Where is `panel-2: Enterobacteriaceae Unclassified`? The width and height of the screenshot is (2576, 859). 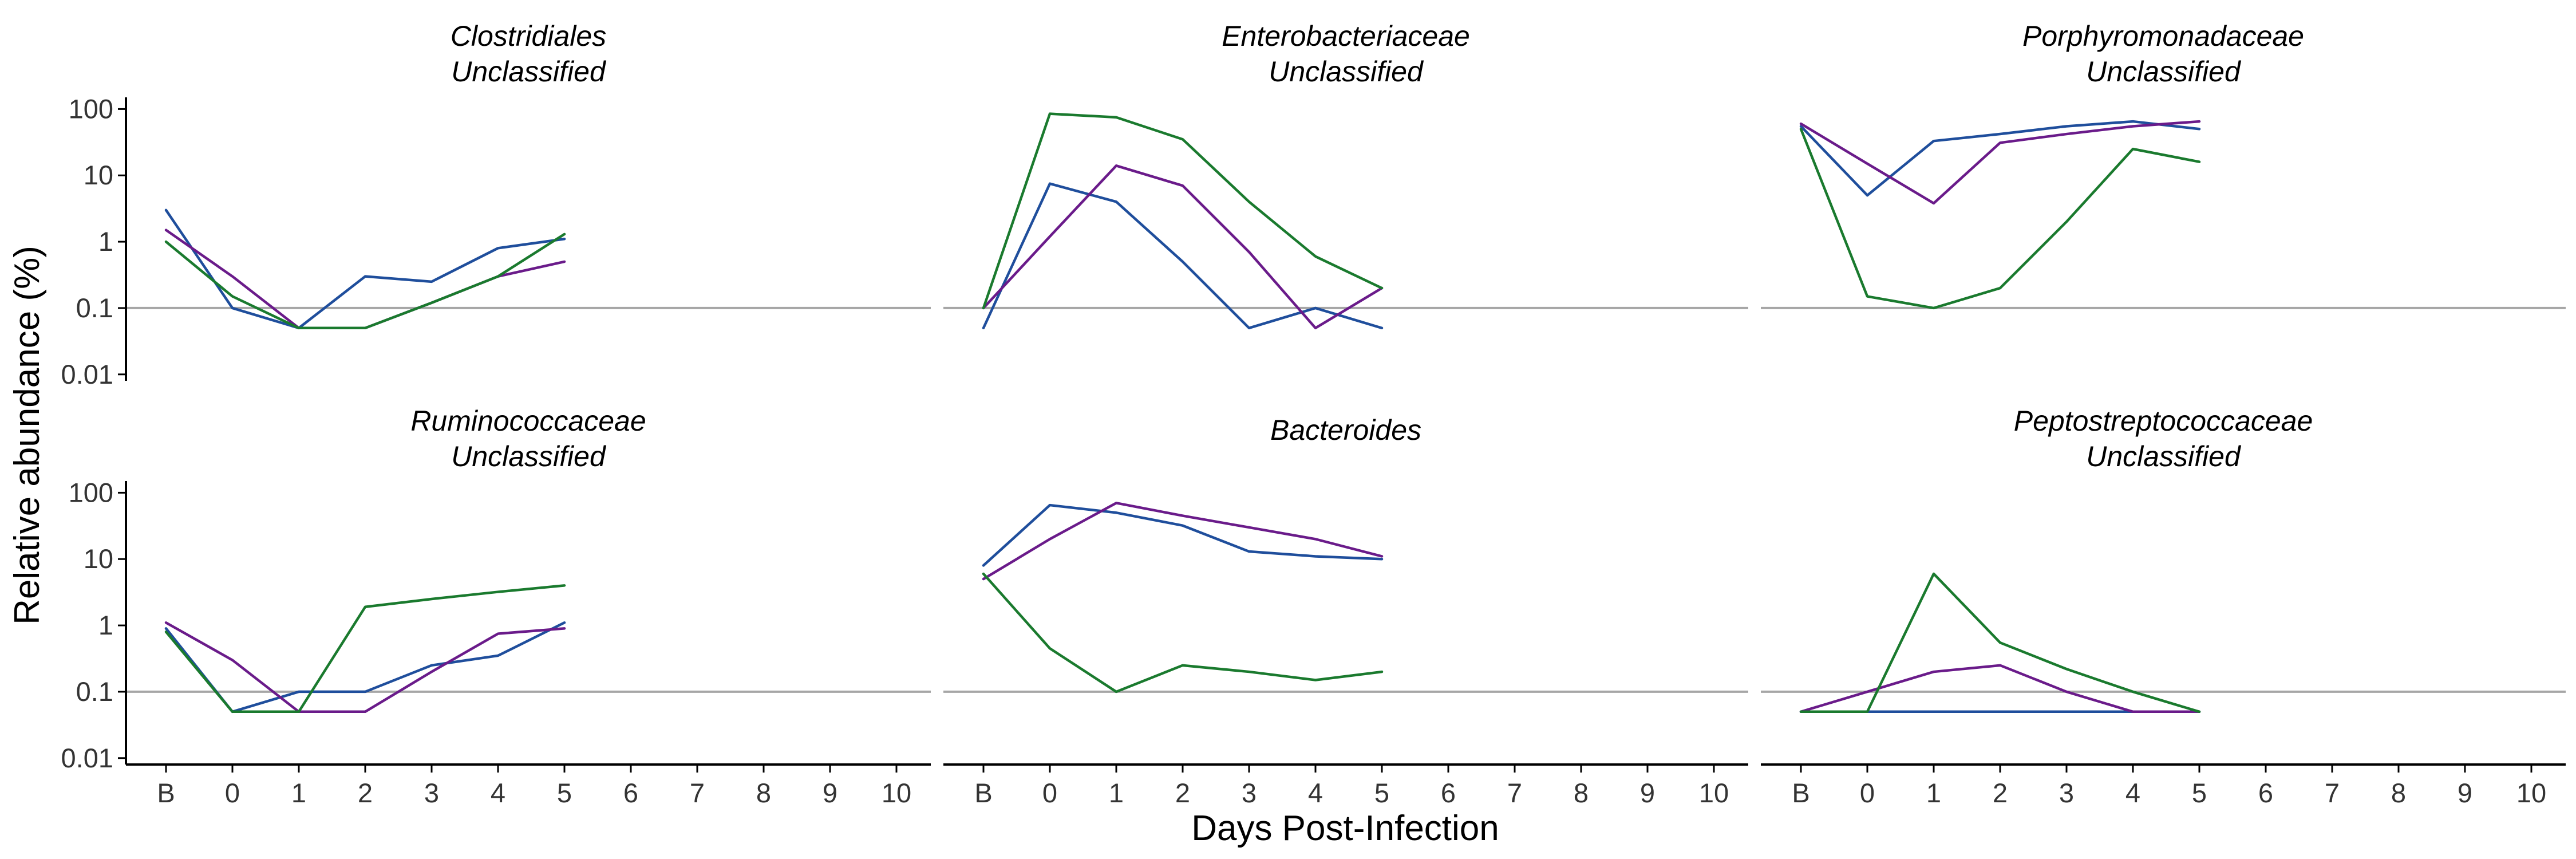
panel-2: Enterobacteriaceae Unclassified is located at coordinates (1345, 175).